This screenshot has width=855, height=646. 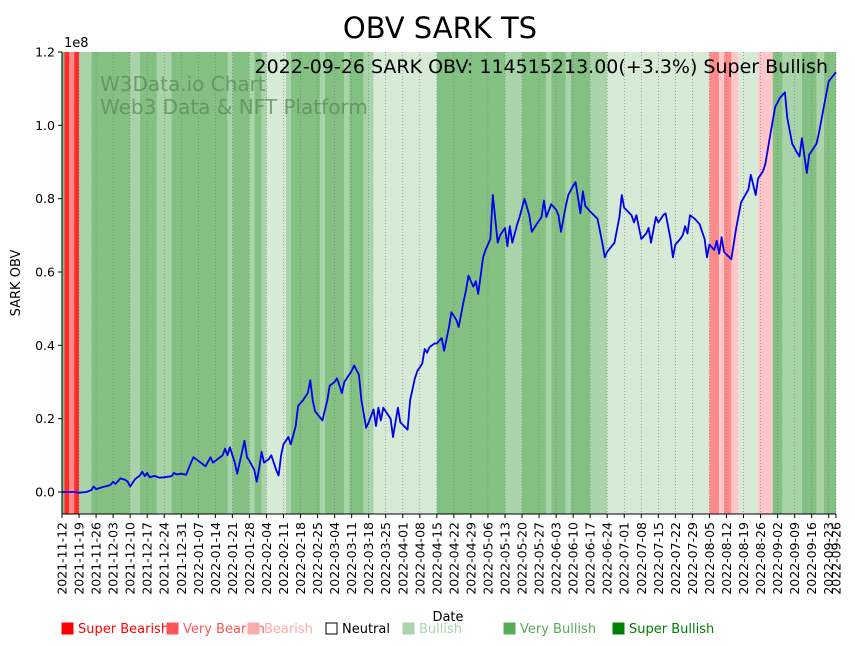 What do you see at coordinates (283, 558) in the screenshot?
I see `x-tick-label: 2022-02-11` at bounding box center [283, 558].